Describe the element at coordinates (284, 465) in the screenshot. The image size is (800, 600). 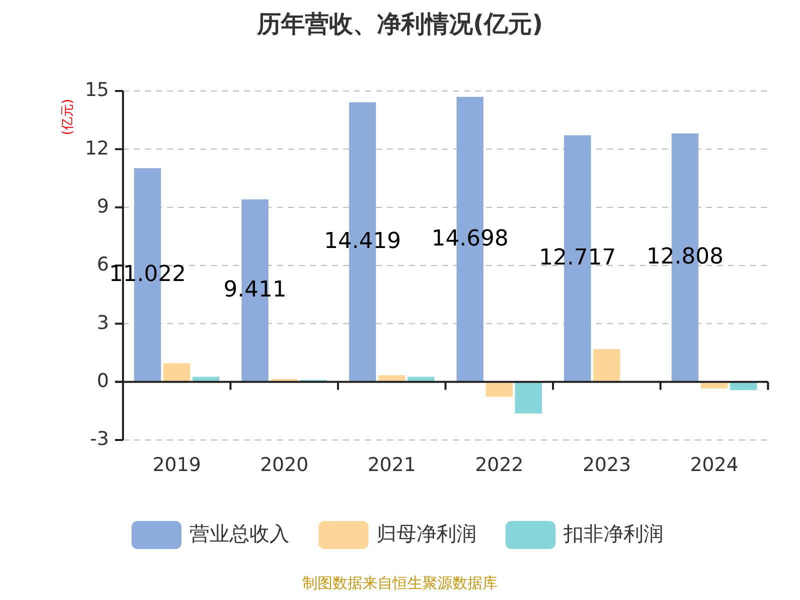
I see `x-tick-label: 2020` at that location.